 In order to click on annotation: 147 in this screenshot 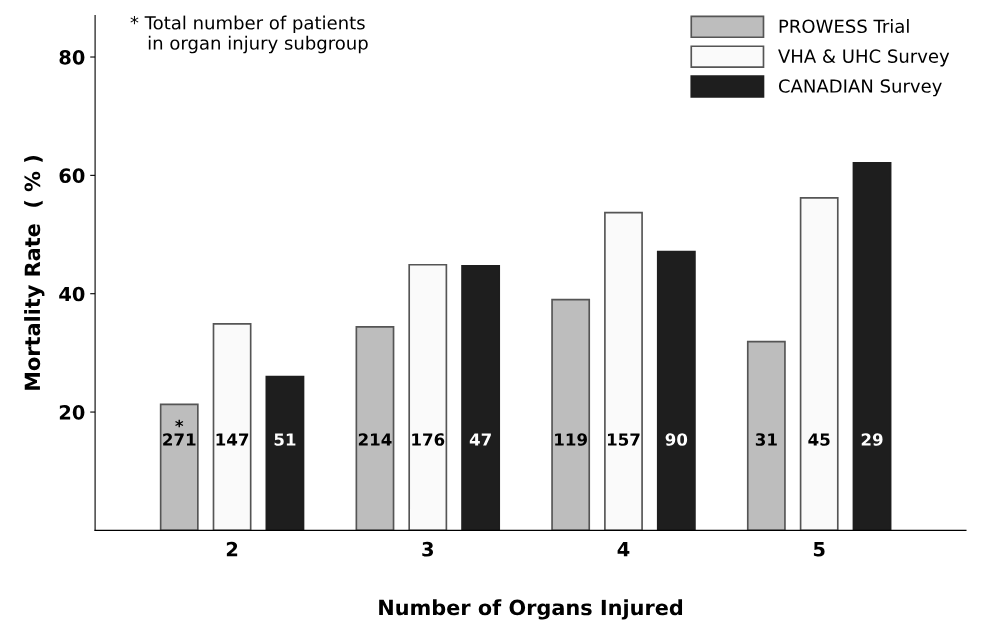, I will do `click(232, 439)`.